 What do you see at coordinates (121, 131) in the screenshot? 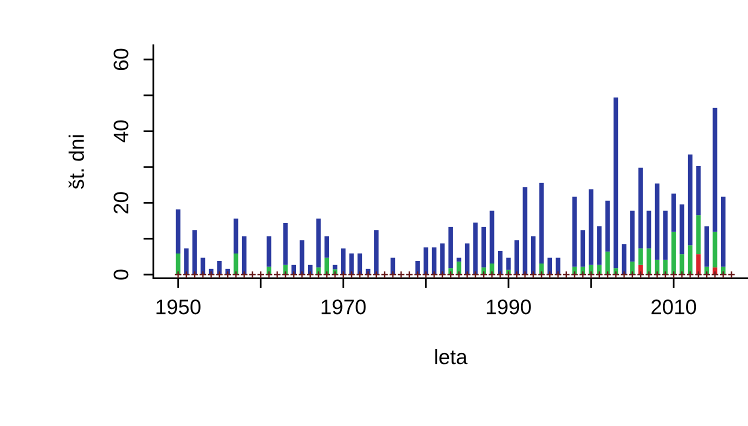
I see `y-tick-label: 40` at bounding box center [121, 131].